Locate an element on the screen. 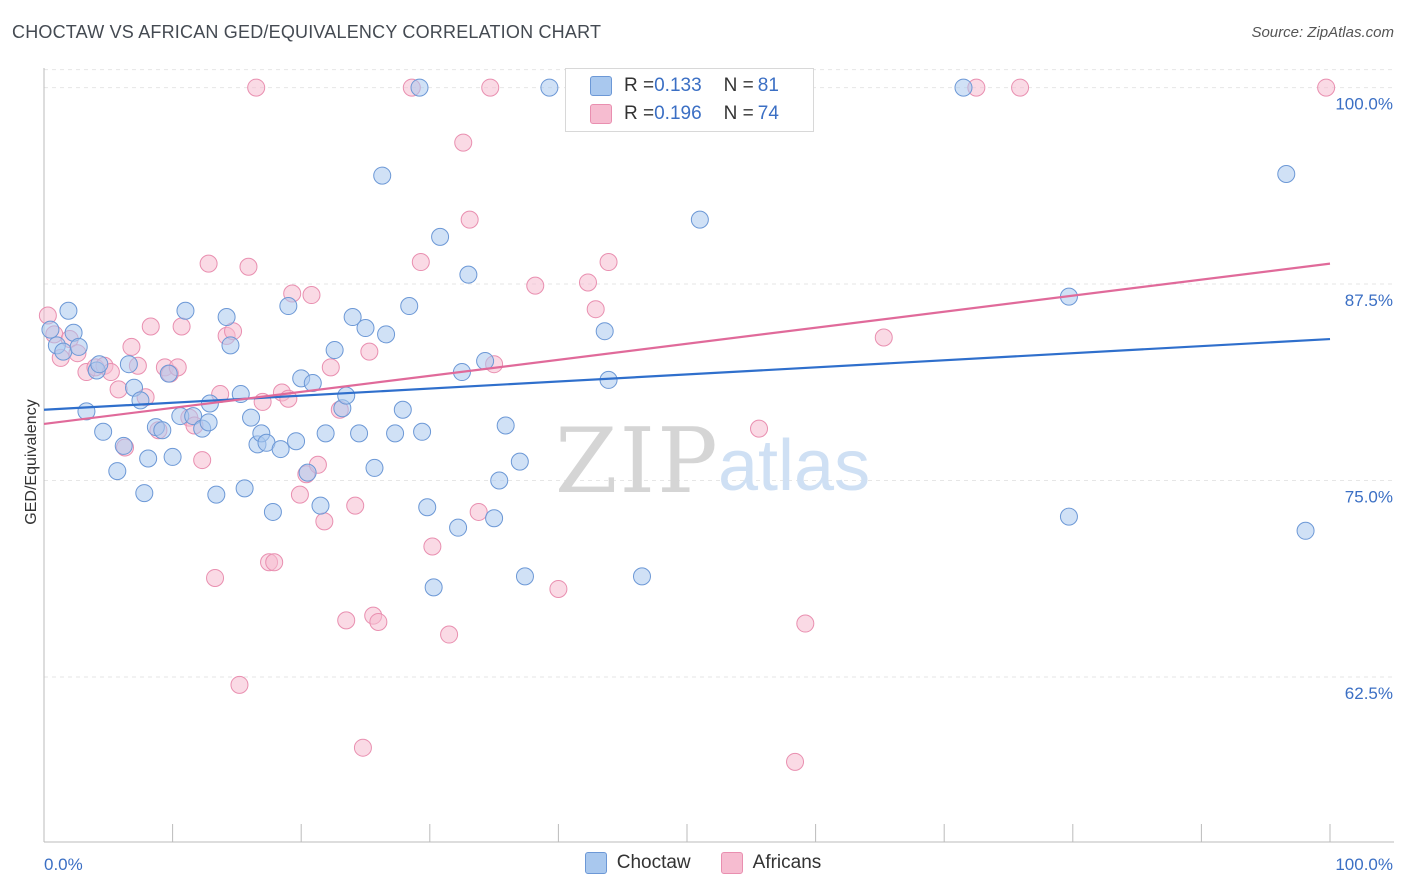 The width and height of the screenshot is (1406, 892). r-value: 0.133 is located at coordinates (678, 85).